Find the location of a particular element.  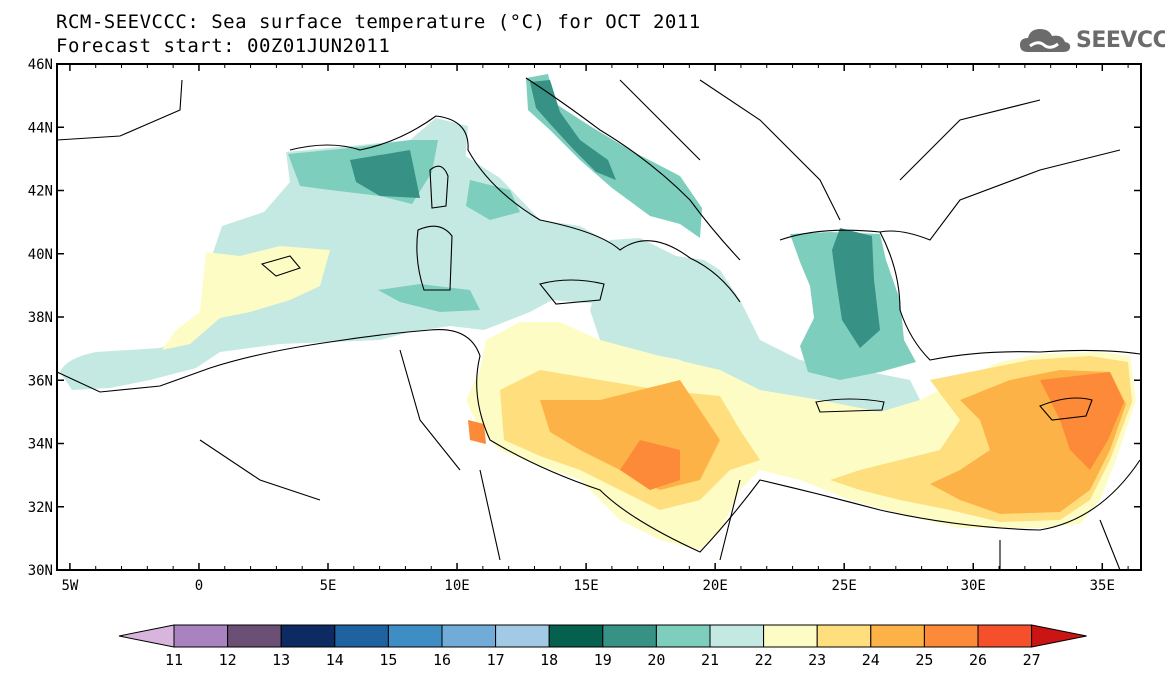

lon-tick-label: 0 is located at coordinates (199, 586).